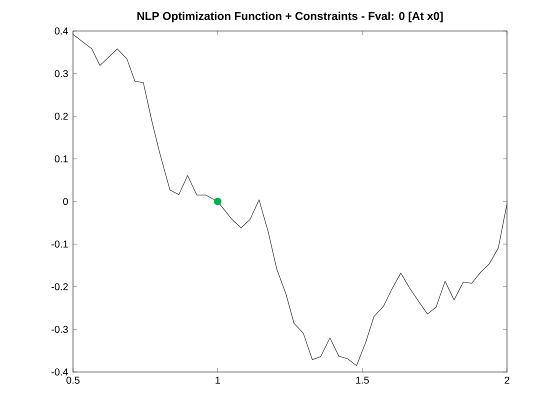 The width and height of the screenshot is (560, 420). I want to click on y-tick-label: -0.2, so click(60, 286).